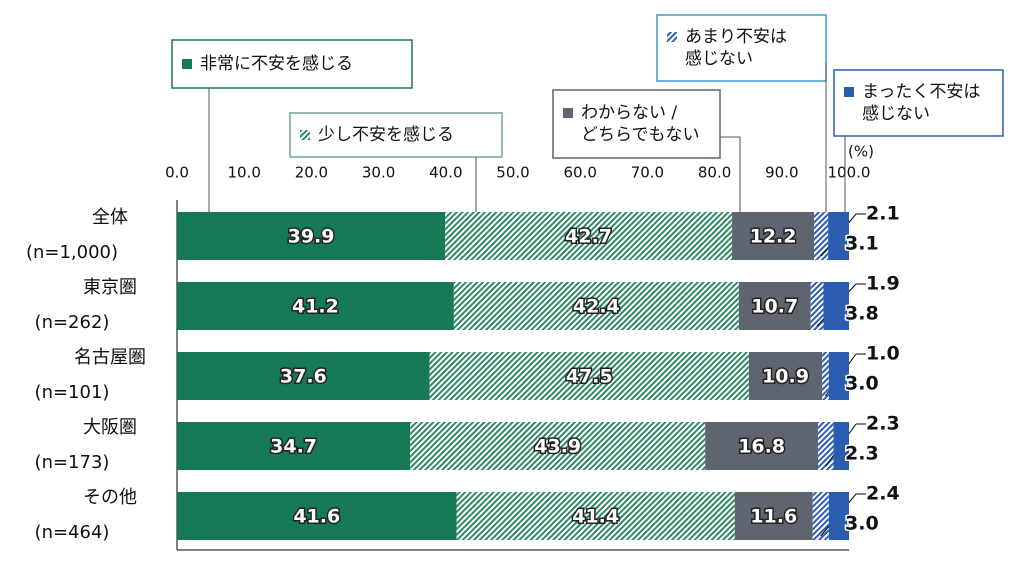 Image resolution: width=1024 pixels, height=573 pixels. What do you see at coordinates (640, 124) in the screenshot?
I see `legend-label: わからない /どちらでもない` at bounding box center [640, 124].